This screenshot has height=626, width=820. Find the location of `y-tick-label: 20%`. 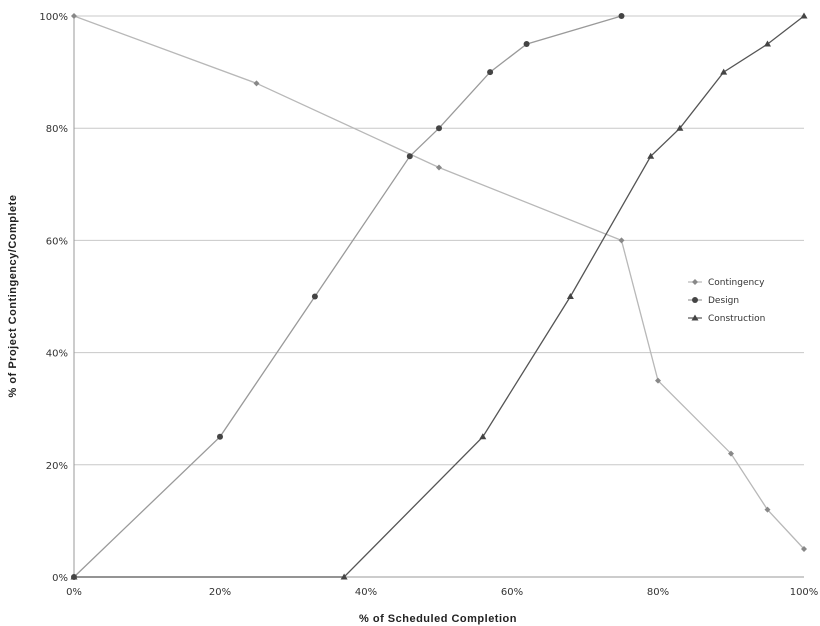

y-tick-label: 20% is located at coordinates (57, 466).